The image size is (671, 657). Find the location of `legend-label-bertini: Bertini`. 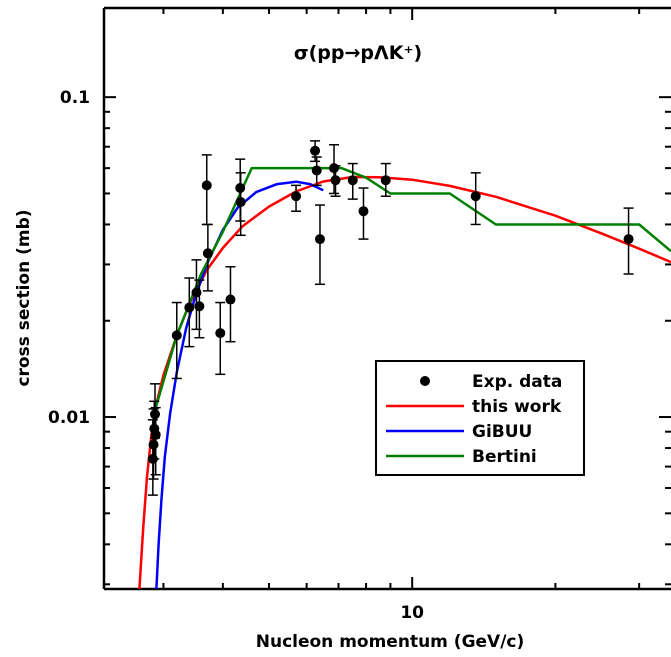

legend-label-bertini: Bertini is located at coordinates (504, 457).